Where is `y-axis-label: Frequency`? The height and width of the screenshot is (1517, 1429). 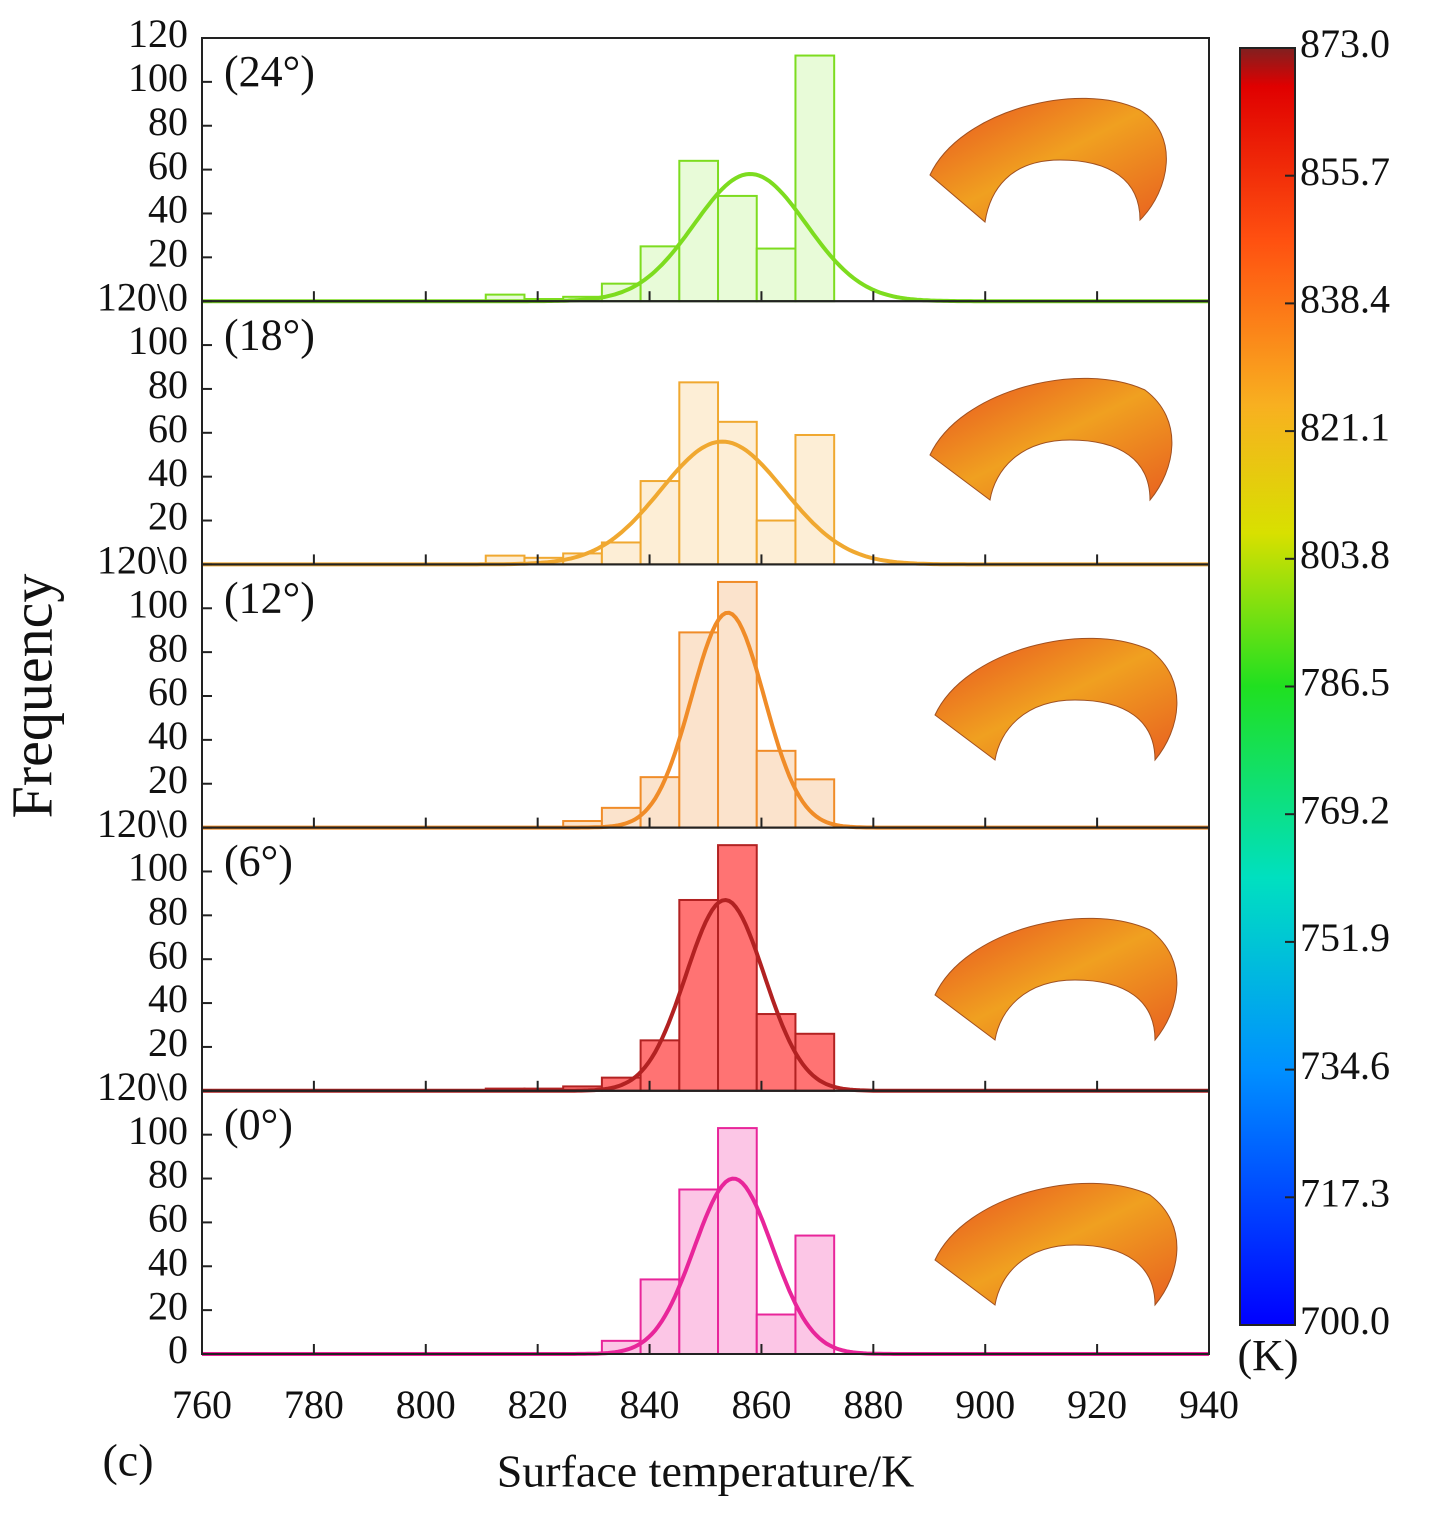
y-axis-label: Frequency is located at coordinates (32, 696).